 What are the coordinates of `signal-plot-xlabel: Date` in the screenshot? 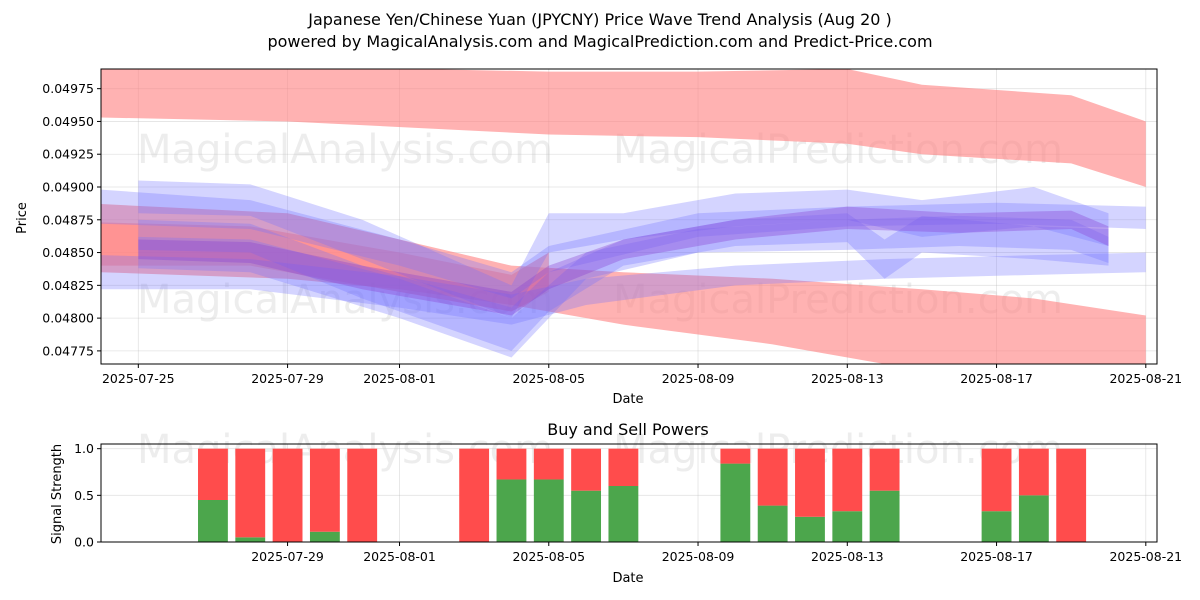 It's located at (627, 578).